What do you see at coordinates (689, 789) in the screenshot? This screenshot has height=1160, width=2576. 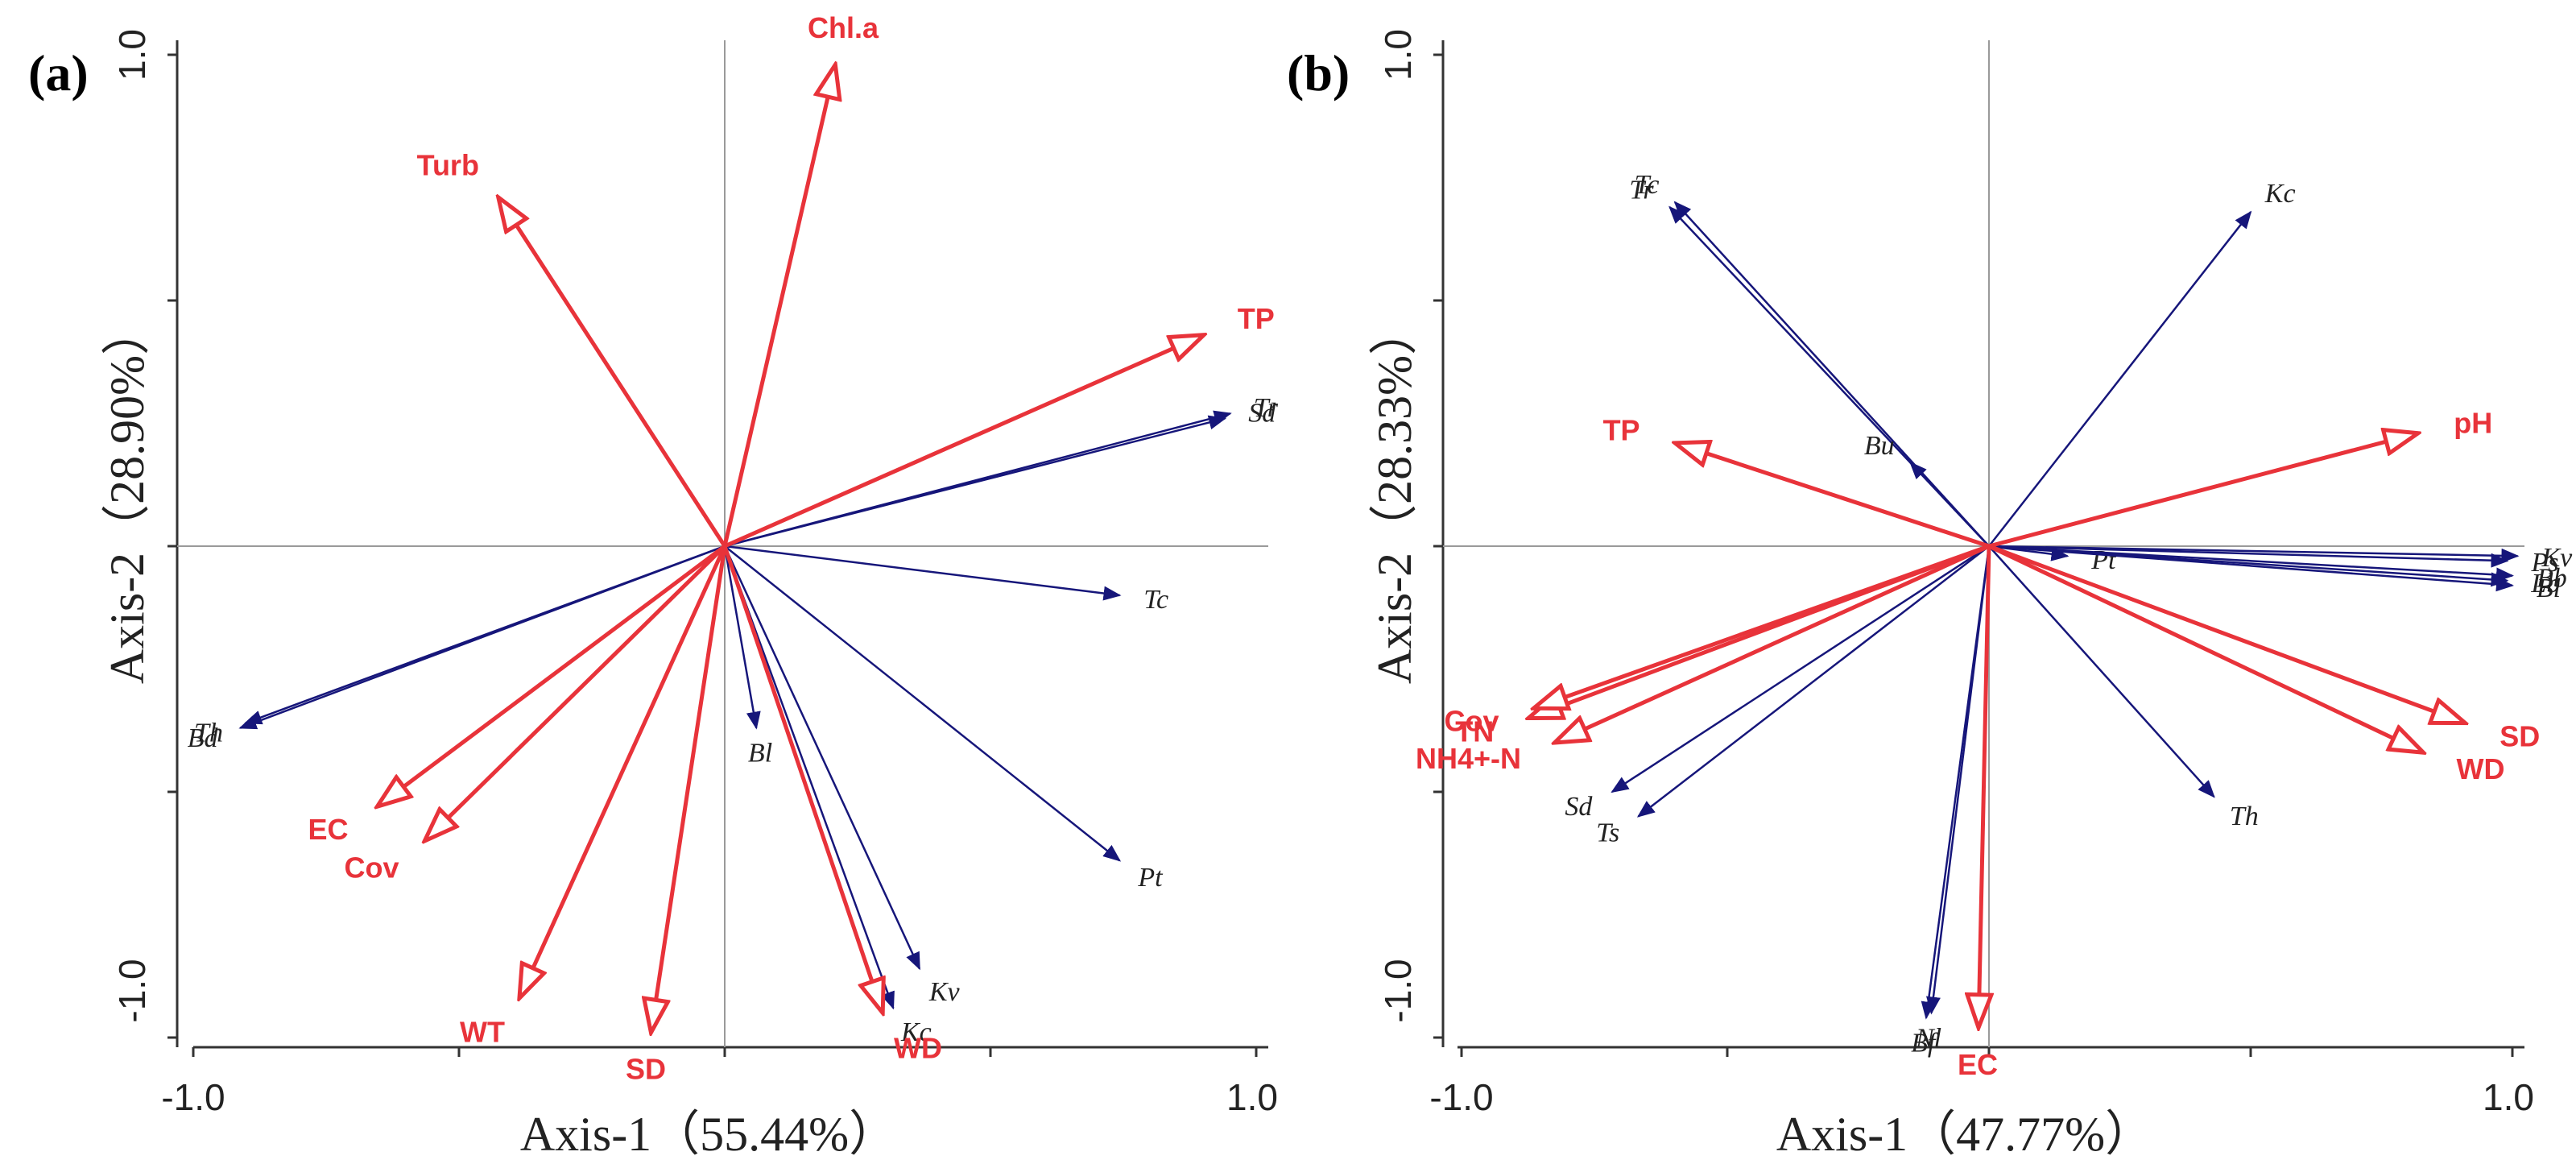 I see `panel-a-env-vector-sd` at bounding box center [689, 789].